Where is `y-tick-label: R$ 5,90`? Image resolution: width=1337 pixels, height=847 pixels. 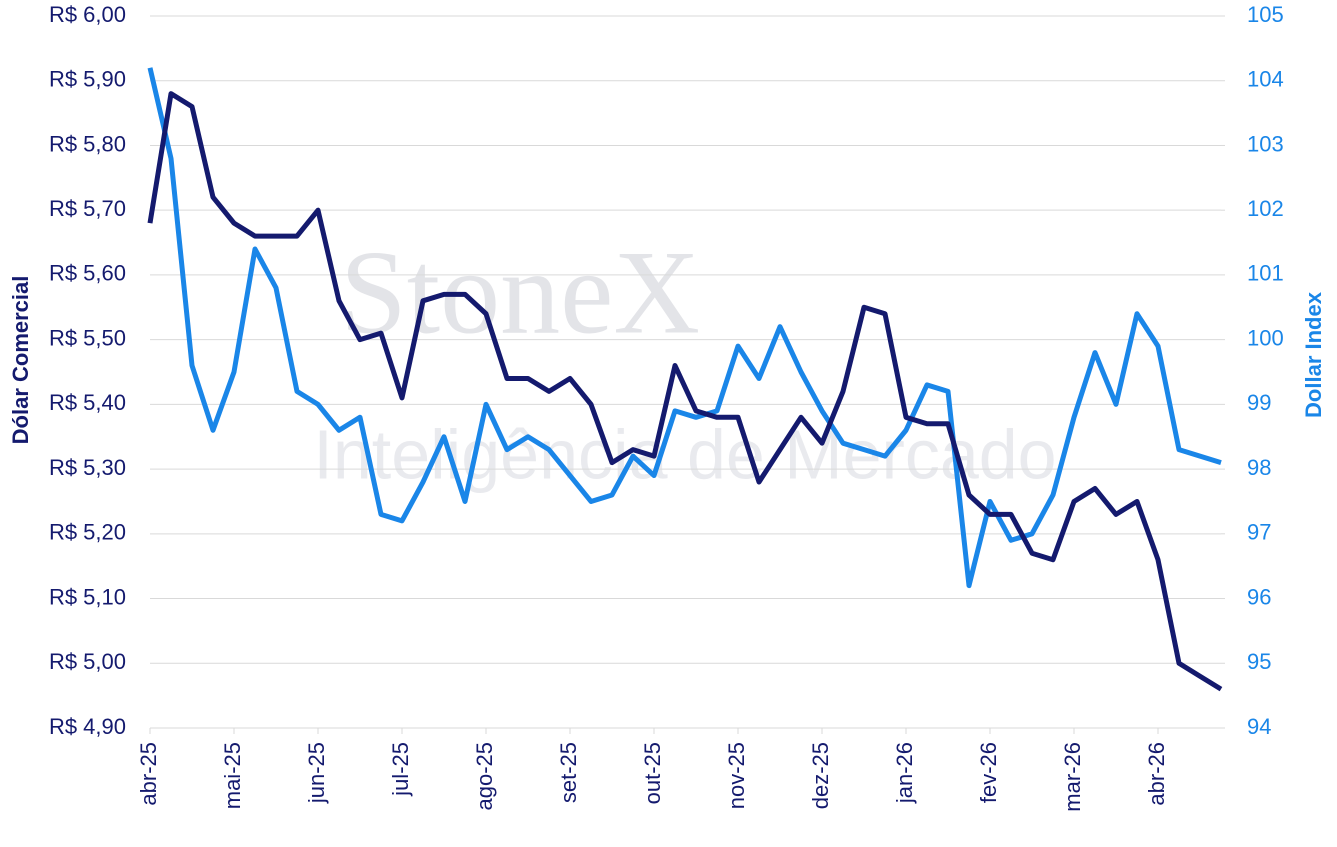
y-tick-label: R$ 5,90 is located at coordinates (87, 79).